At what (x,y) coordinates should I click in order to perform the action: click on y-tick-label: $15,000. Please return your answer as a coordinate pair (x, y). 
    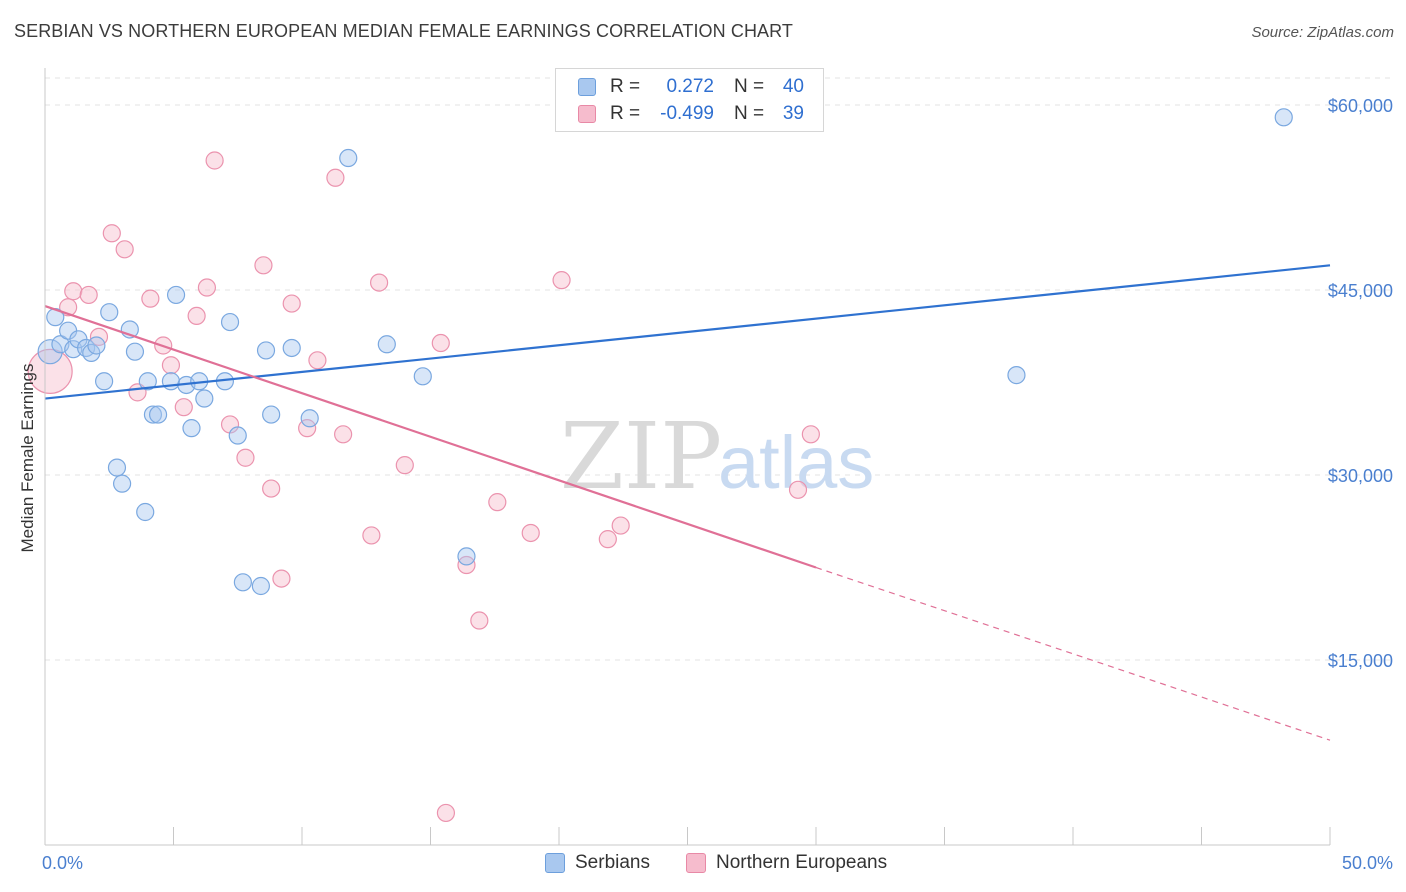
    Looking at the image, I should click on (1360, 661).